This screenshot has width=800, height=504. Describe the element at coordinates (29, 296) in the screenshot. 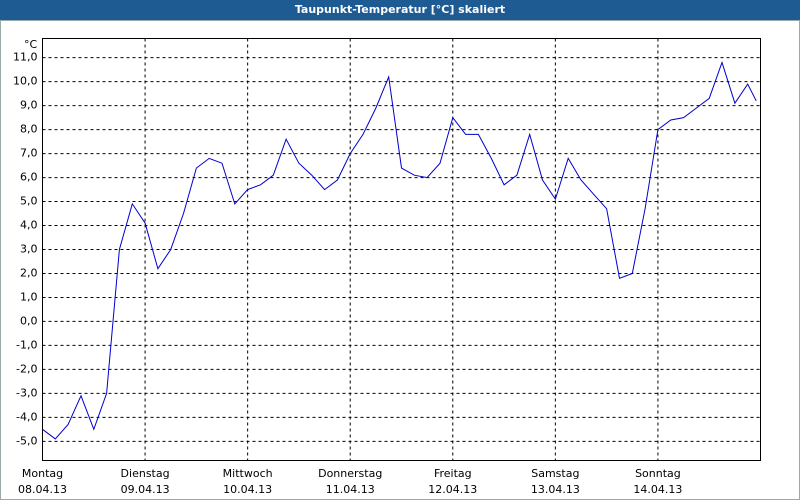

I see `y-tick-label: 1,0` at that location.